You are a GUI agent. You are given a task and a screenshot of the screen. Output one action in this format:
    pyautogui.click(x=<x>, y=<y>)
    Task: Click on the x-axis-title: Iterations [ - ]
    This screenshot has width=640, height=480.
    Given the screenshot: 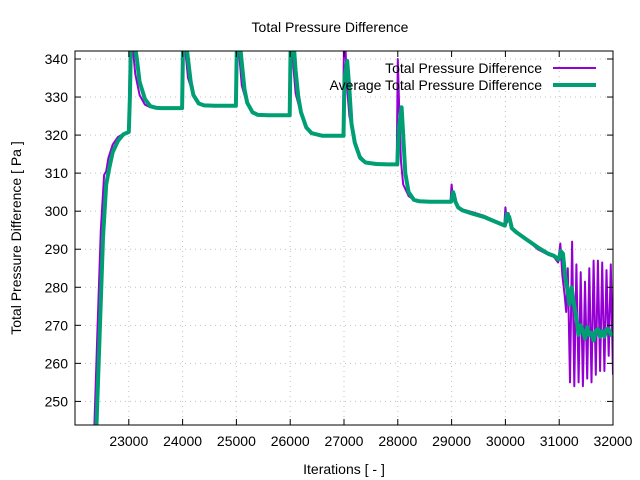 What is the action you would take?
    pyautogui.click(x=344, y=469)
    